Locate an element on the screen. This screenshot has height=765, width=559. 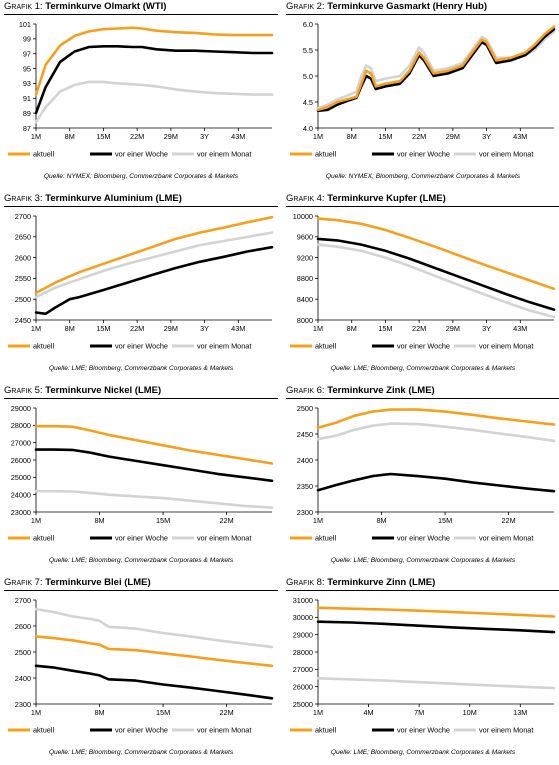
y-tick-label: 97 is located at coordinates (27, 54).